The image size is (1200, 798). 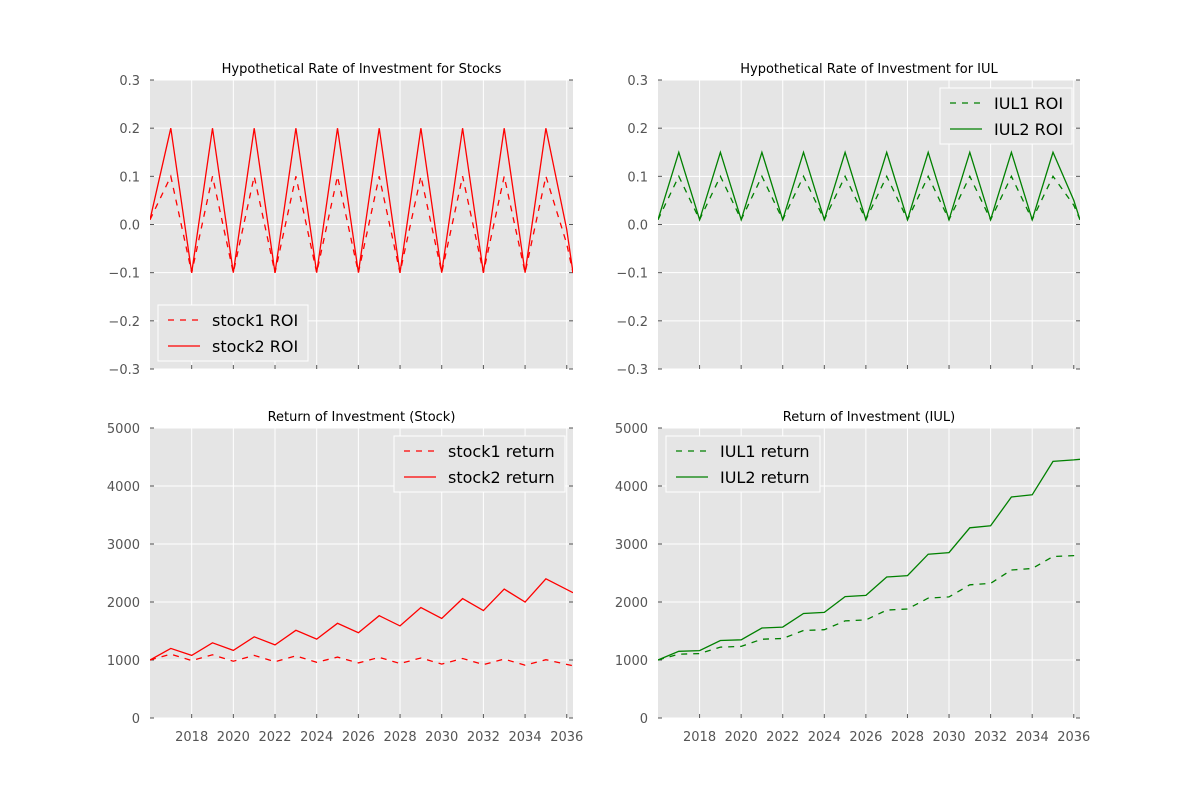 I want to click on chart-title: Hypothetical Rate of Investment for IUL, so click(x=869, y=69).